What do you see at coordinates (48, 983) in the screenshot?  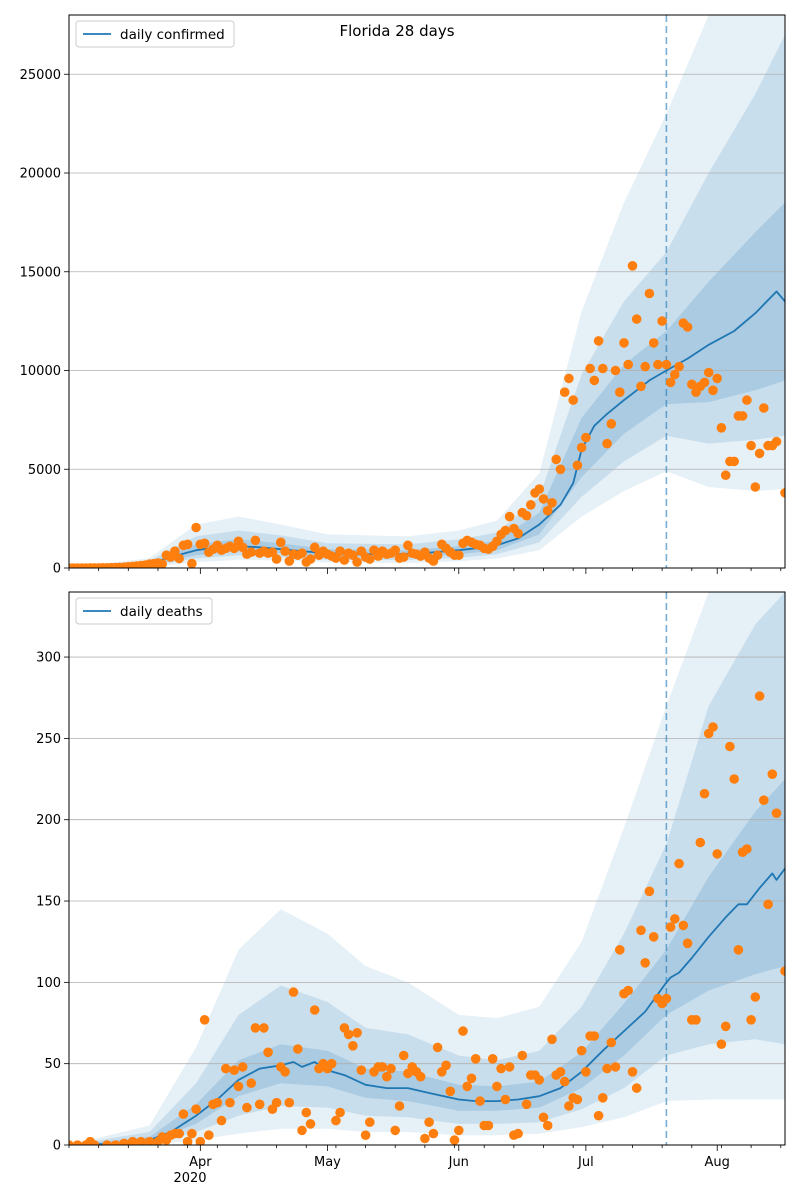 I see `y-tick-label: 100` at bounding box center [48, 983].